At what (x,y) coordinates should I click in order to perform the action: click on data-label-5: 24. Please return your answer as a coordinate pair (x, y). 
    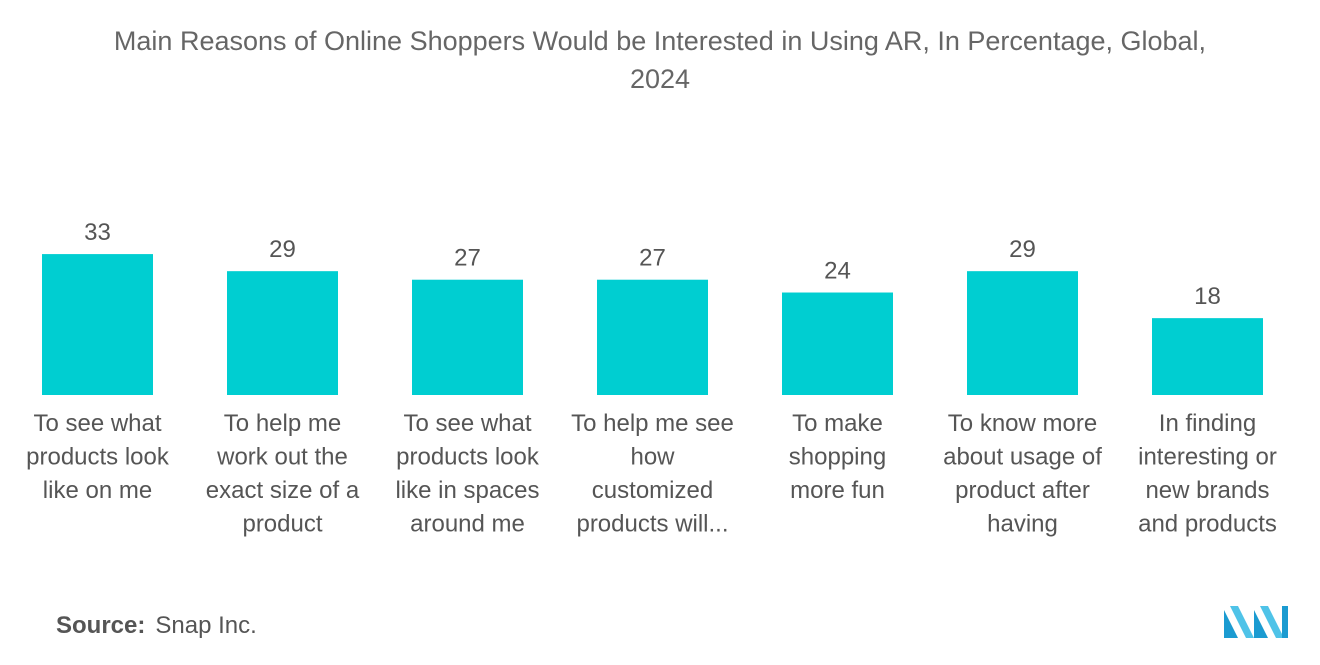
    Looking at the image, I should click on (837, 271).